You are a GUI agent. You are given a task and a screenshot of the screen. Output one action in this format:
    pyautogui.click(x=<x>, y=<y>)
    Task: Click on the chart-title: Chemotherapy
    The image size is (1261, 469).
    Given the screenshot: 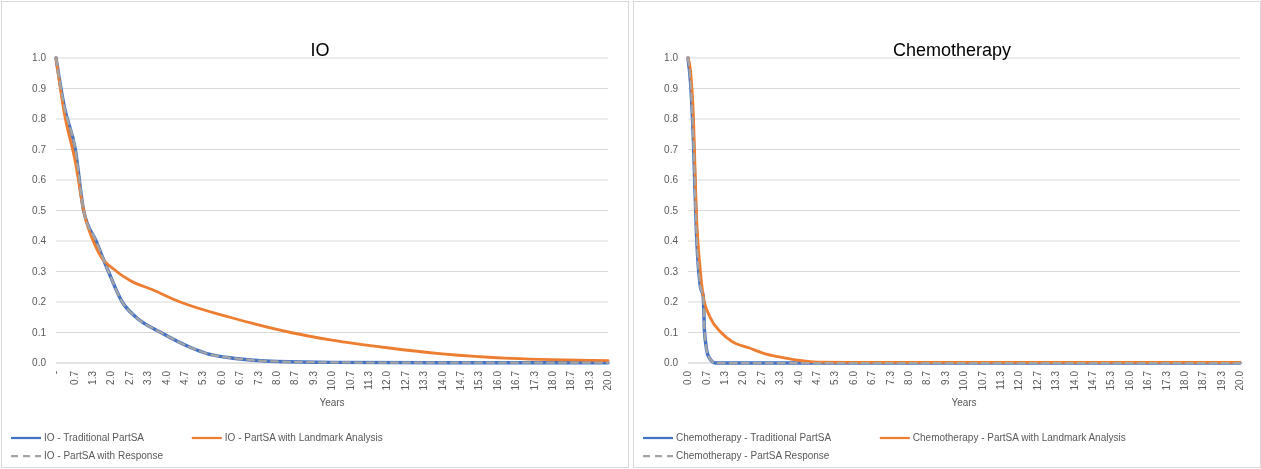 What is the action you would take?
    pyautogui.click(x=952, y=50)
    